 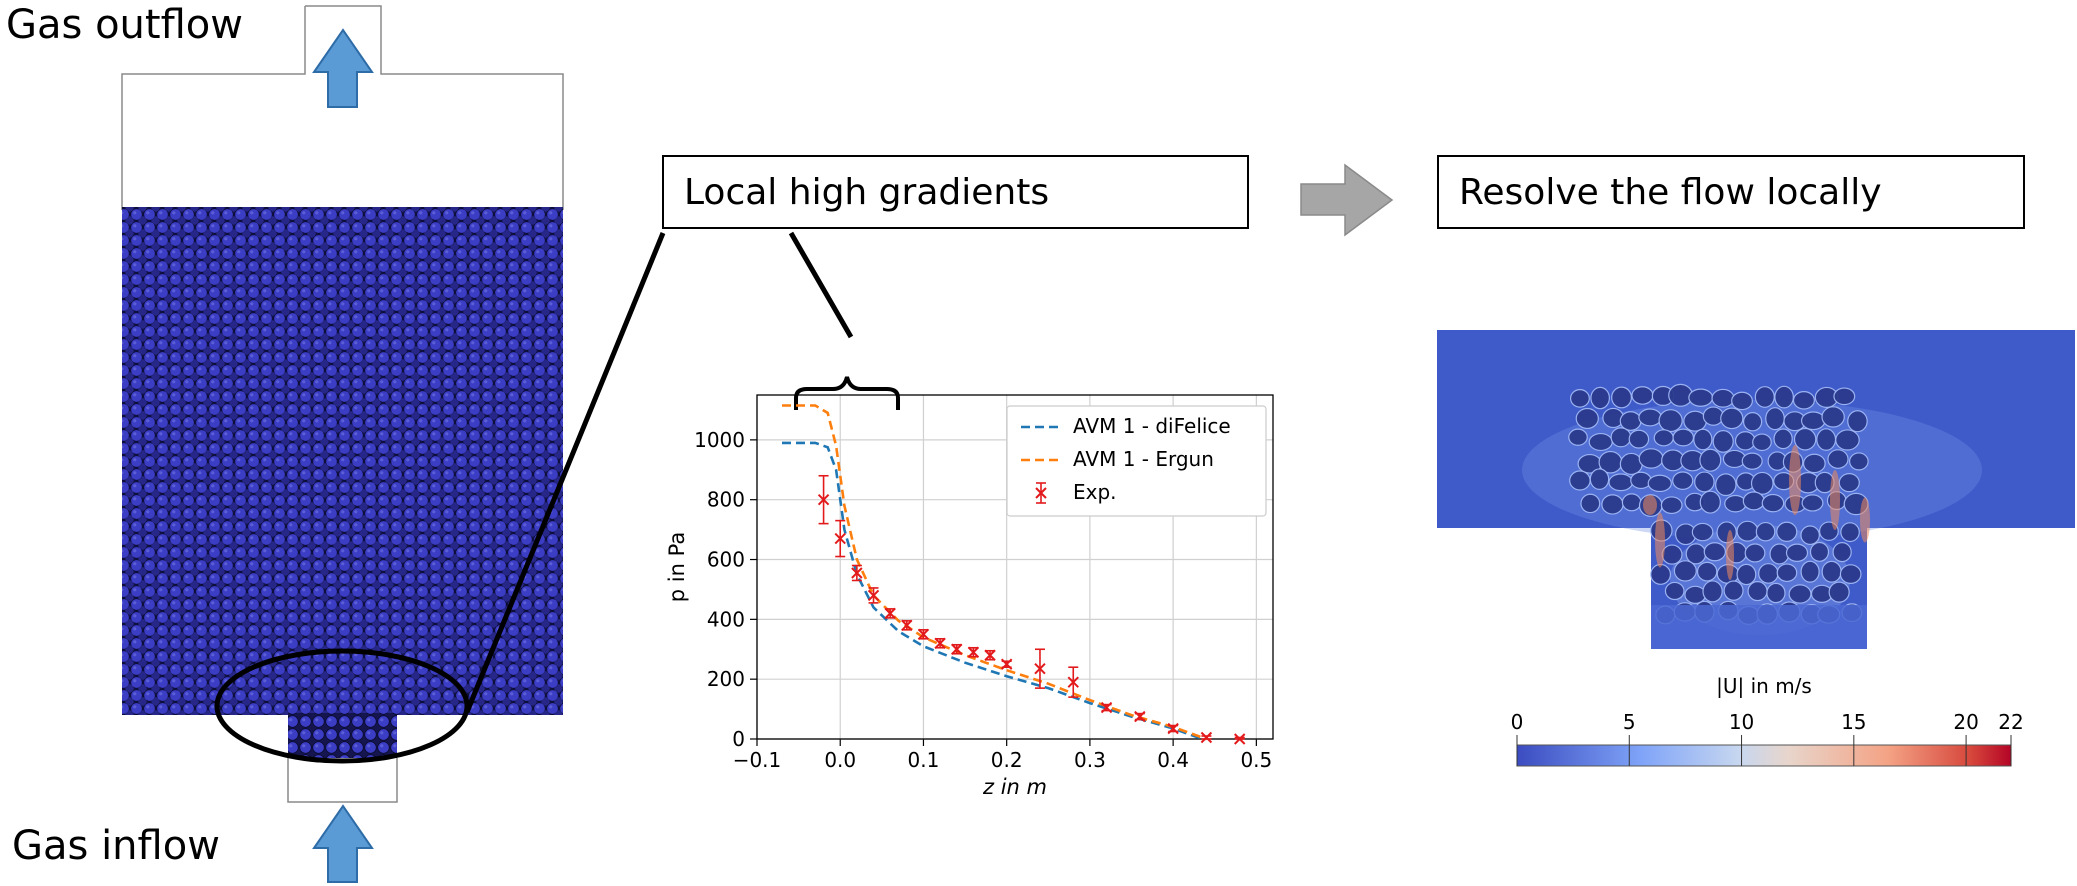 I want to click on y-tick-label: 400, so click(x=726, y=619).